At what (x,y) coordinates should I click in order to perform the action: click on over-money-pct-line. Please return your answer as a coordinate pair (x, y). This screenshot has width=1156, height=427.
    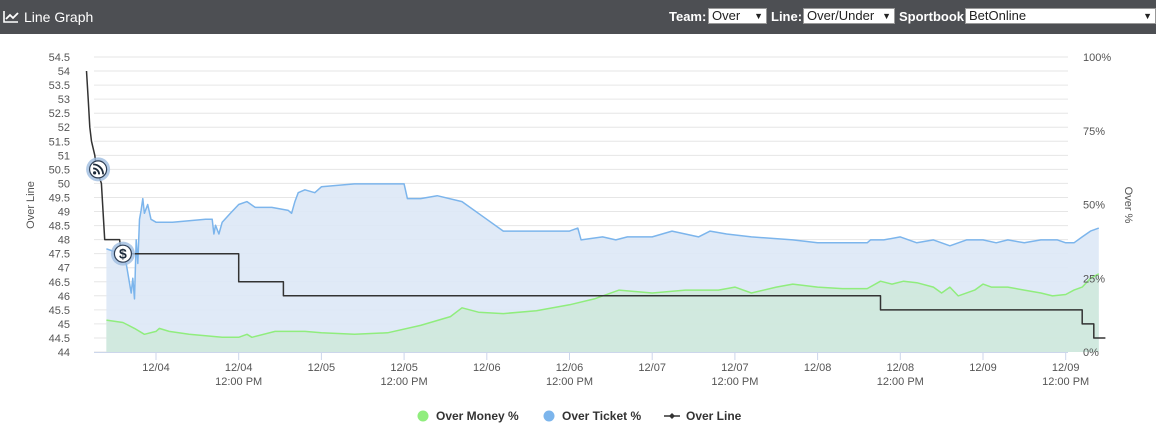
    Looking at the image, I should click on (603, 306).